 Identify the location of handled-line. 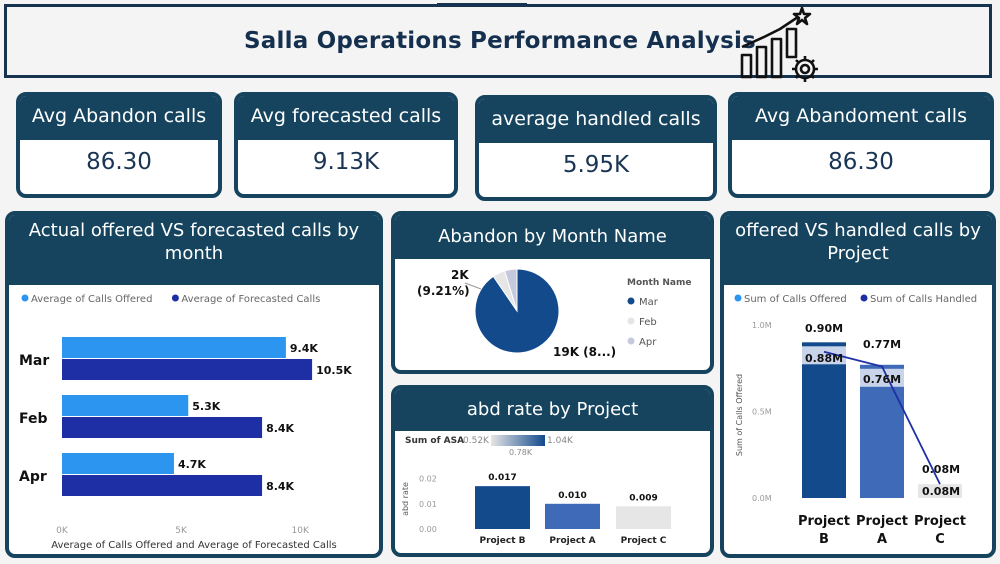
(882, 417).